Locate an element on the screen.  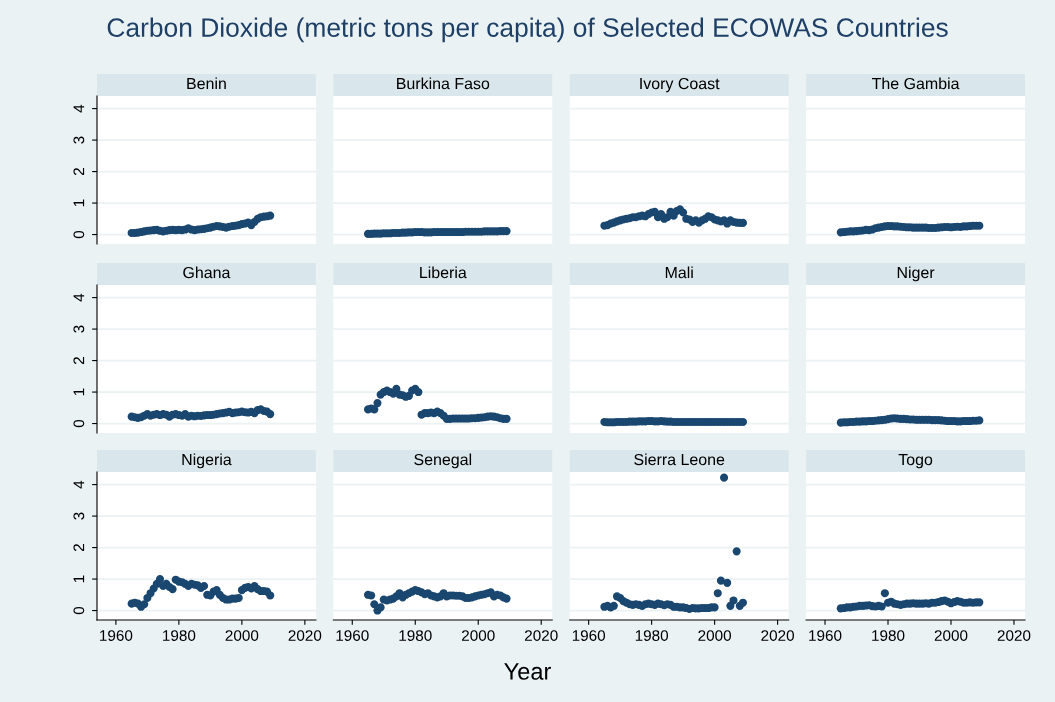
chart-title: Burkina Faso is located at coordinates (443, 83).